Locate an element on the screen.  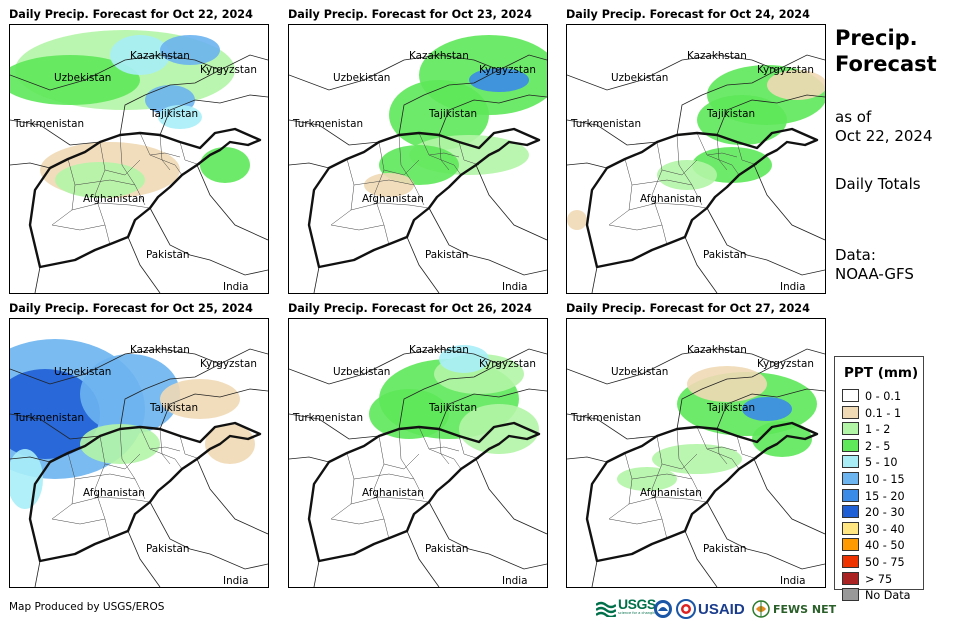
legend-label: 0 - 0.1 is located at coordinates (883, 396).